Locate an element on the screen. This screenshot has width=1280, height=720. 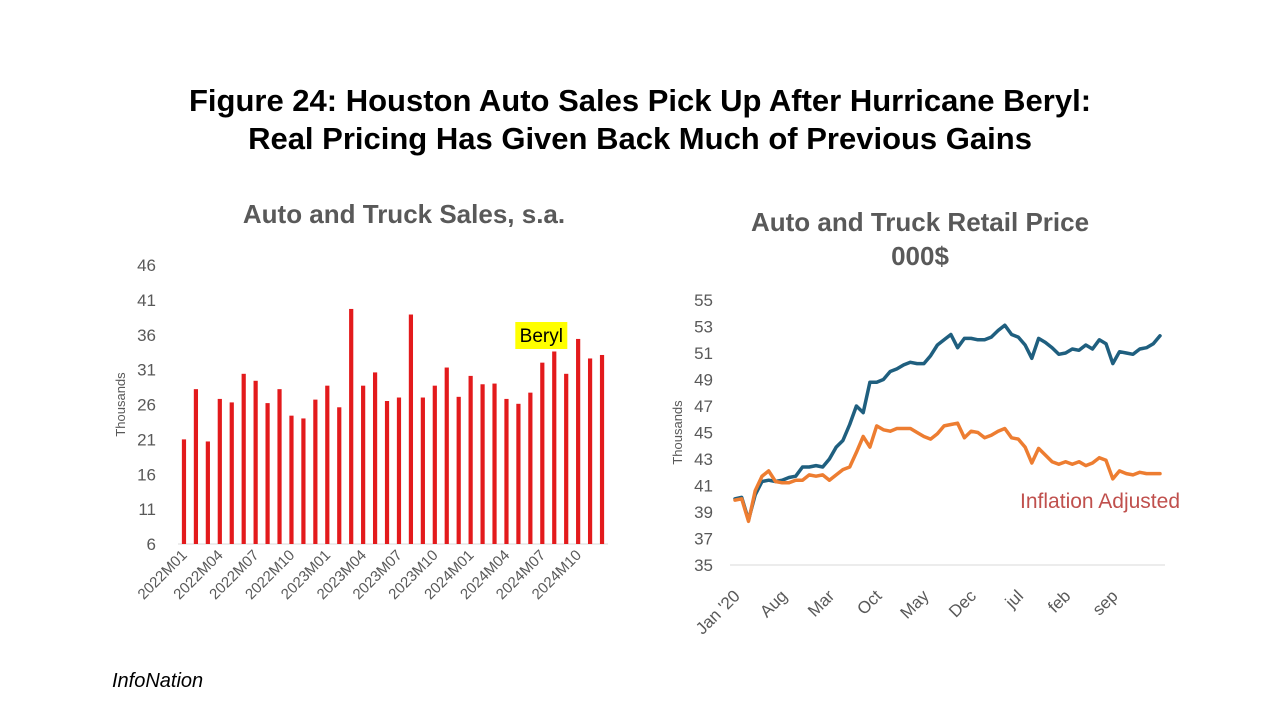
price-x-tick-label: Aug is located at coordinates (773, 603).